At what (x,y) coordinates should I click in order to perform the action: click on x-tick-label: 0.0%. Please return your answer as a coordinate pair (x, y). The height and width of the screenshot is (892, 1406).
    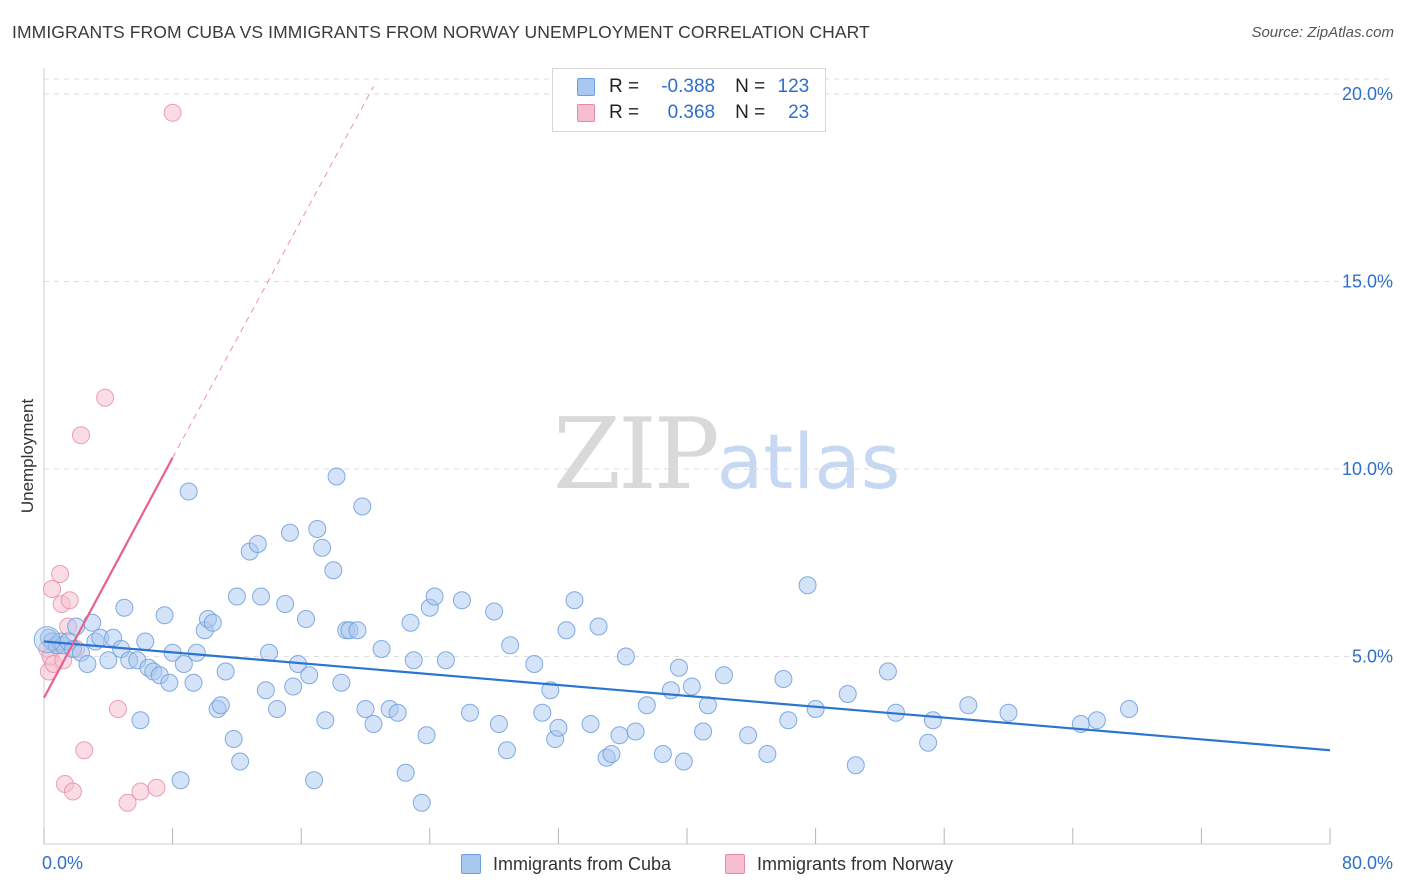
    Looking at the image, I should click on (62, 863).